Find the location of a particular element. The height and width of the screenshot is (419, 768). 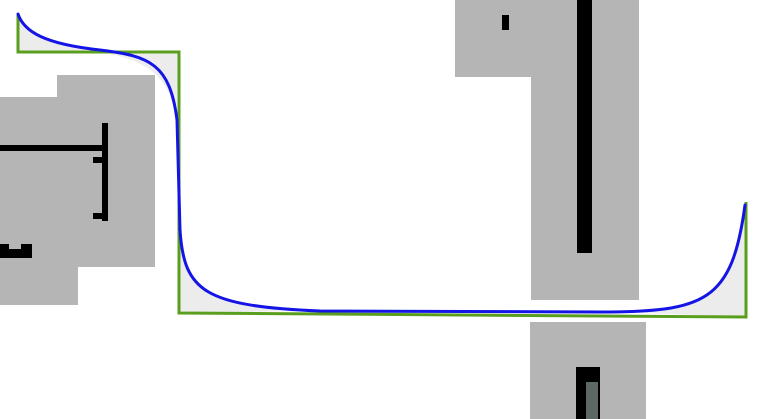

dark-gray-mark-bottom-block is located at coordinates (592, 400).